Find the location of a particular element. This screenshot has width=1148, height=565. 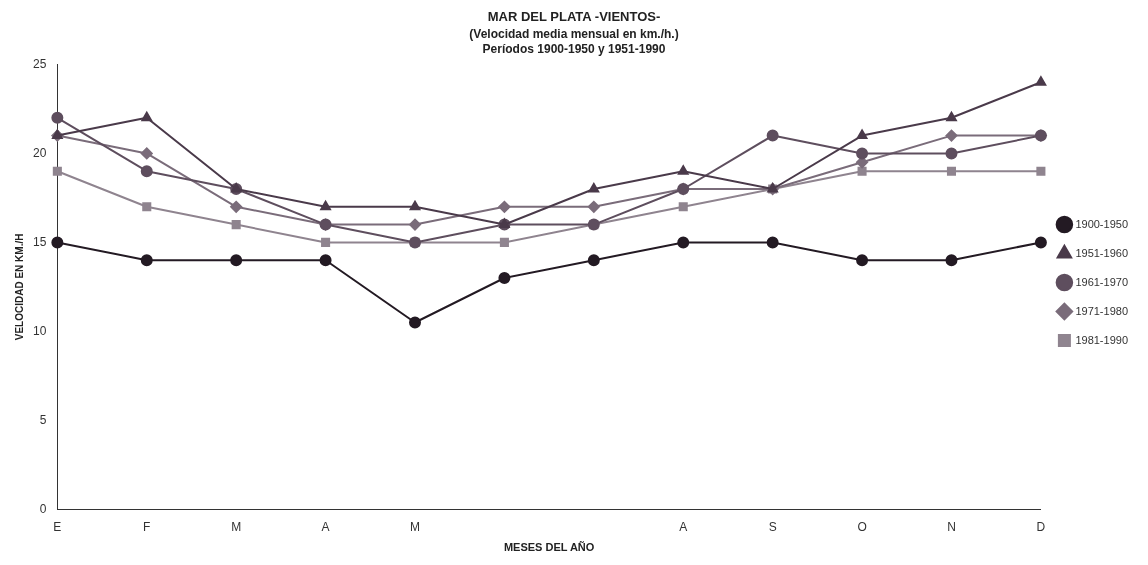

x-tick-label: S is located at coordinates (772, 526).